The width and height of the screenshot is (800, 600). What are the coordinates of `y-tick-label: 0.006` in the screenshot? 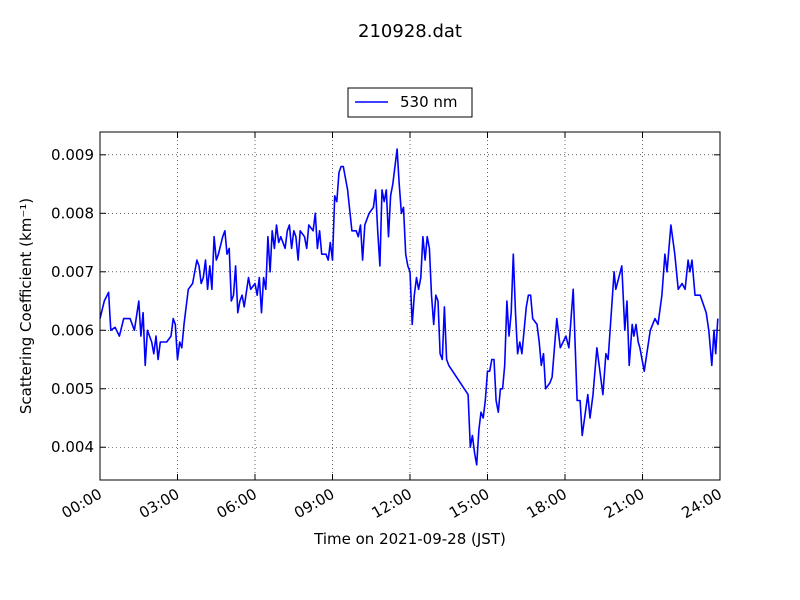 It's located at (72, 330).